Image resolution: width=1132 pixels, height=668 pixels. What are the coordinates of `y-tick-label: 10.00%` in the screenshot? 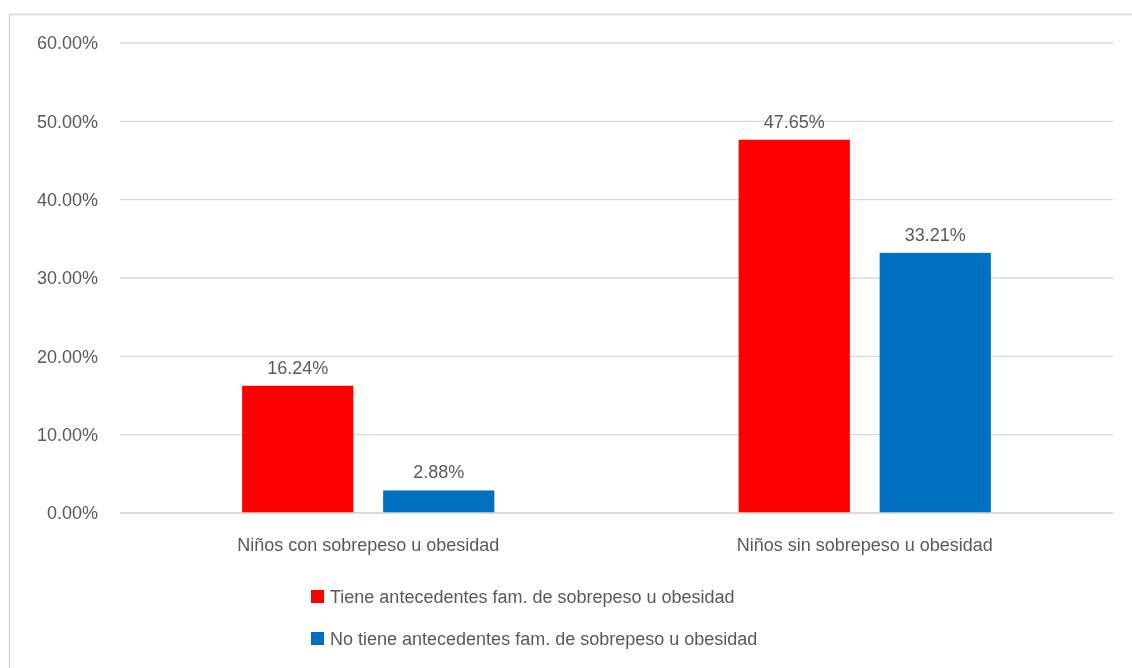 It's located at (67, 434).